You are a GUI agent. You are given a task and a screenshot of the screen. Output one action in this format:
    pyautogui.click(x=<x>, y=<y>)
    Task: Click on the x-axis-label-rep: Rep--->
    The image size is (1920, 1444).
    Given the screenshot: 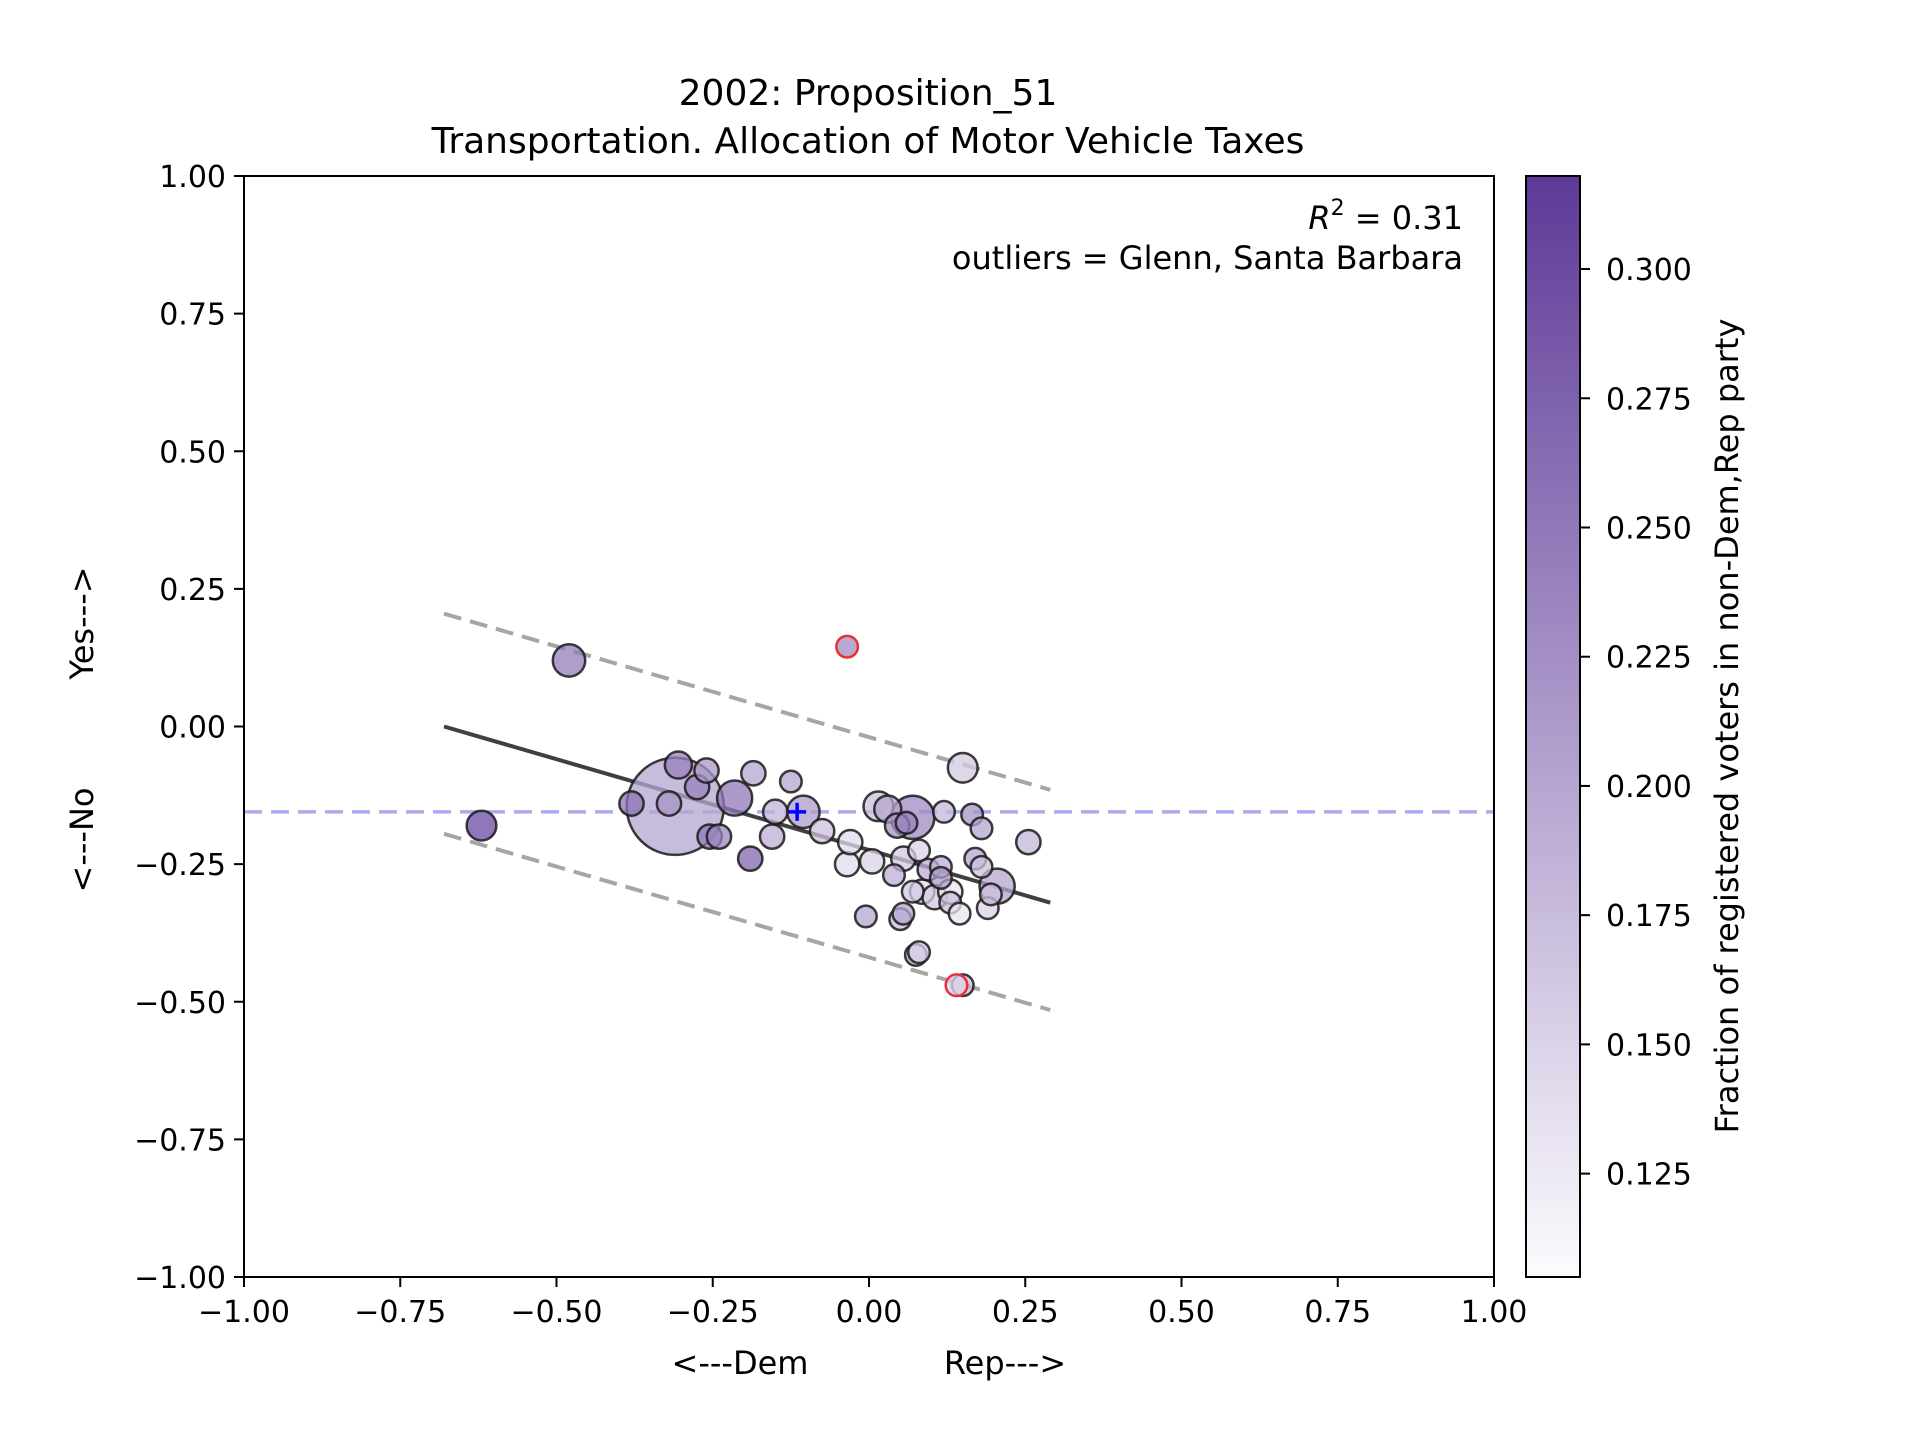 What is the action you would take?
    pyautogui.click(x=1005, y=1363)
    